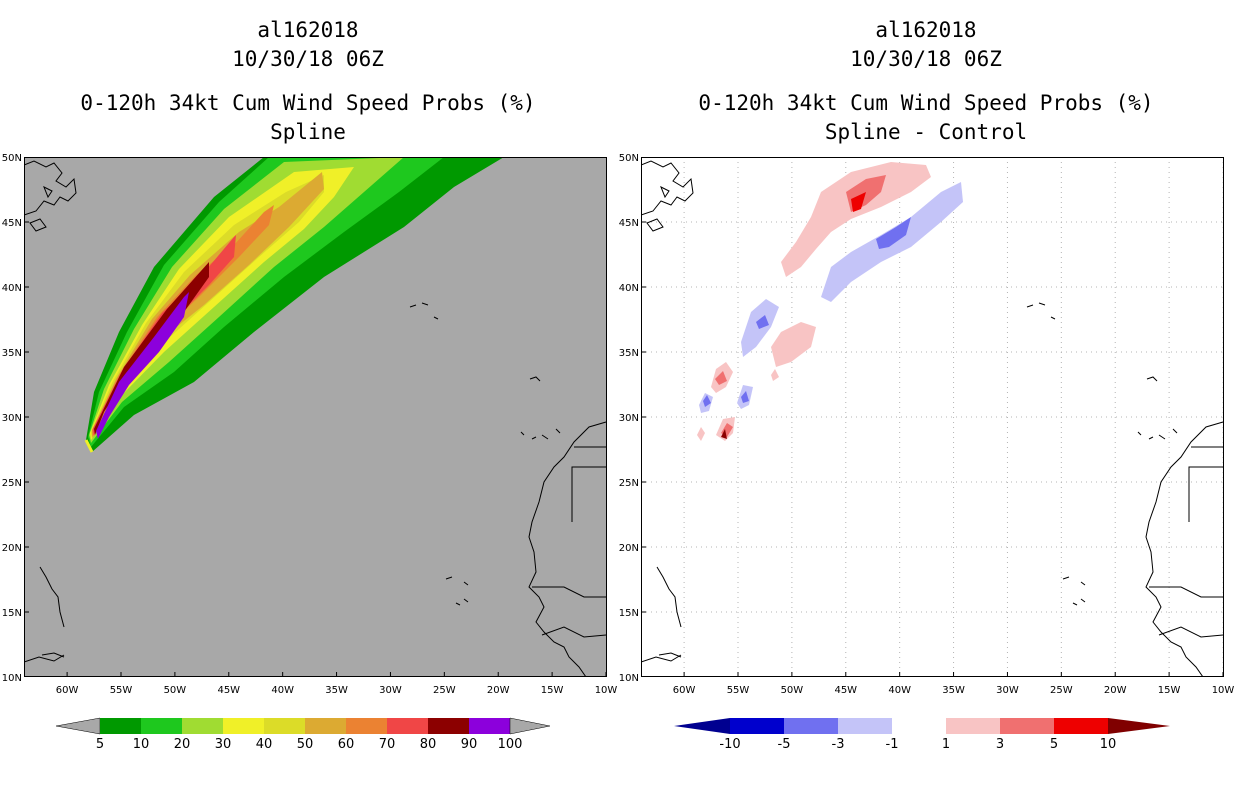 This screenshot has width=1236, height=800. What do you see at coordinates (926, 103) in the screenshot?
I see `right-product-title: 0-120h 34kt Cum Wind Speed Probs (%)` at bounding box center [926, 103].